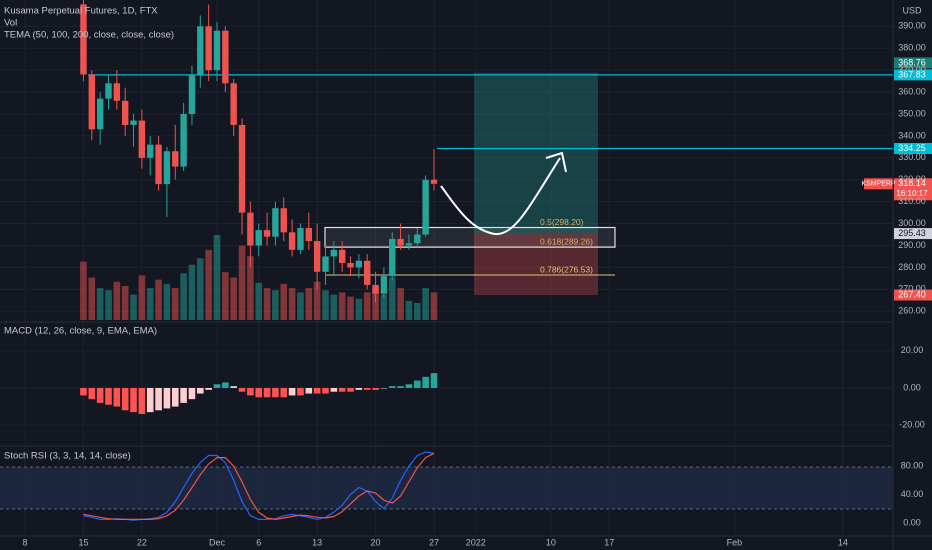 This screenshot has height=550, width=932. I want to click on x-tick-label: 6, so click(258, 542).